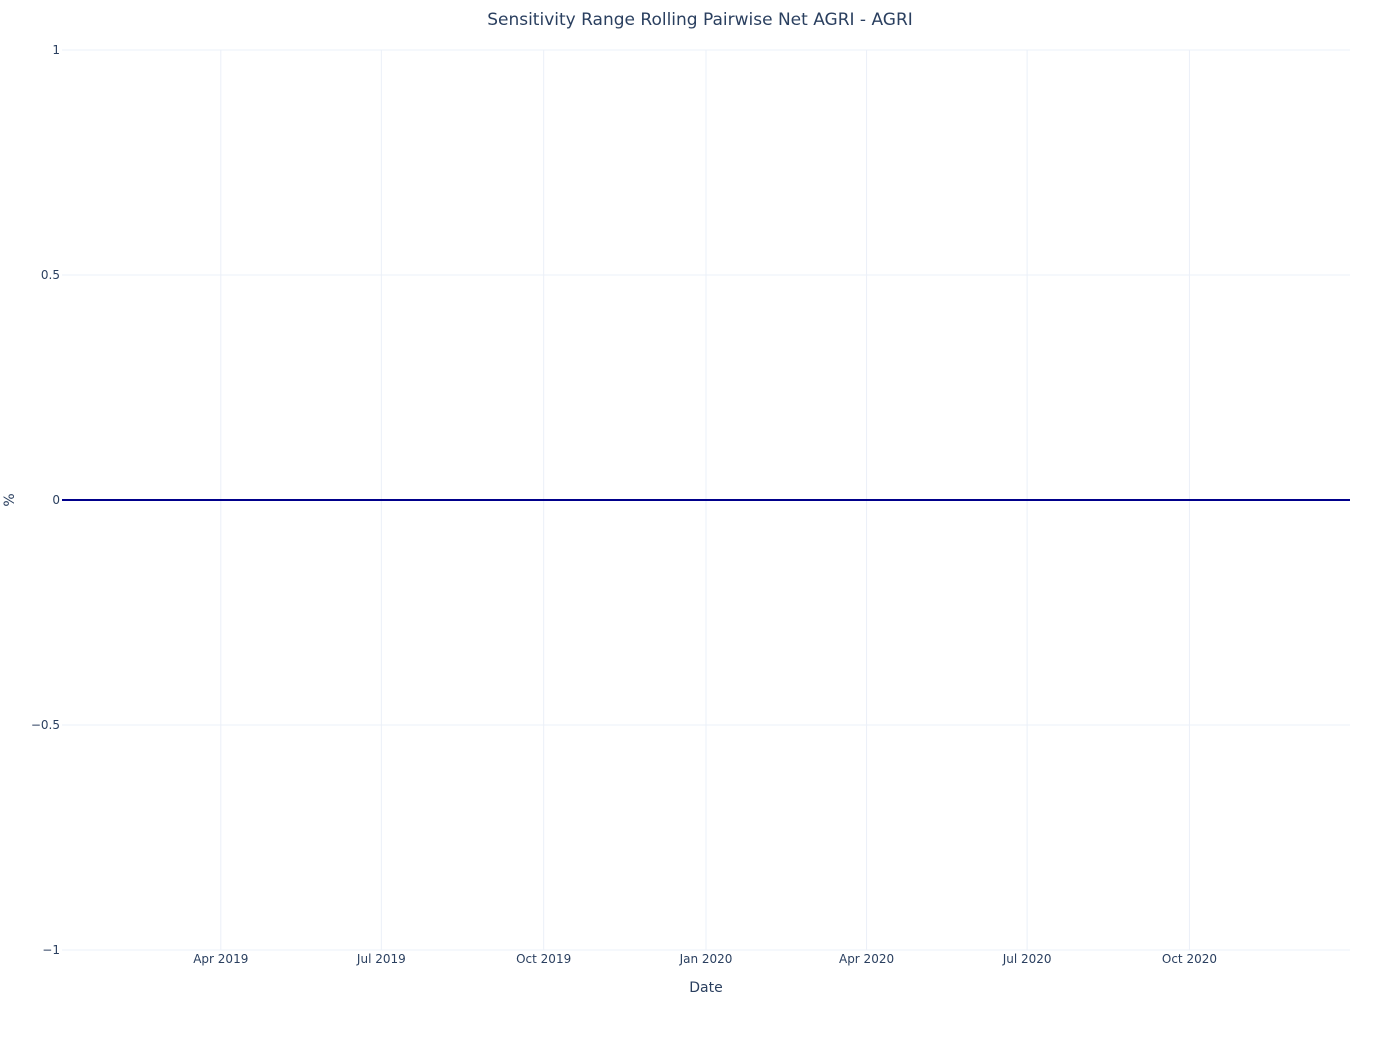 The height and width of the screenshot is (1050, 1400). What do you see at coordinates (381, 959) in the screenshot?
I see `x-tick-label: Jul 2019` at bounding box center [381, 959].